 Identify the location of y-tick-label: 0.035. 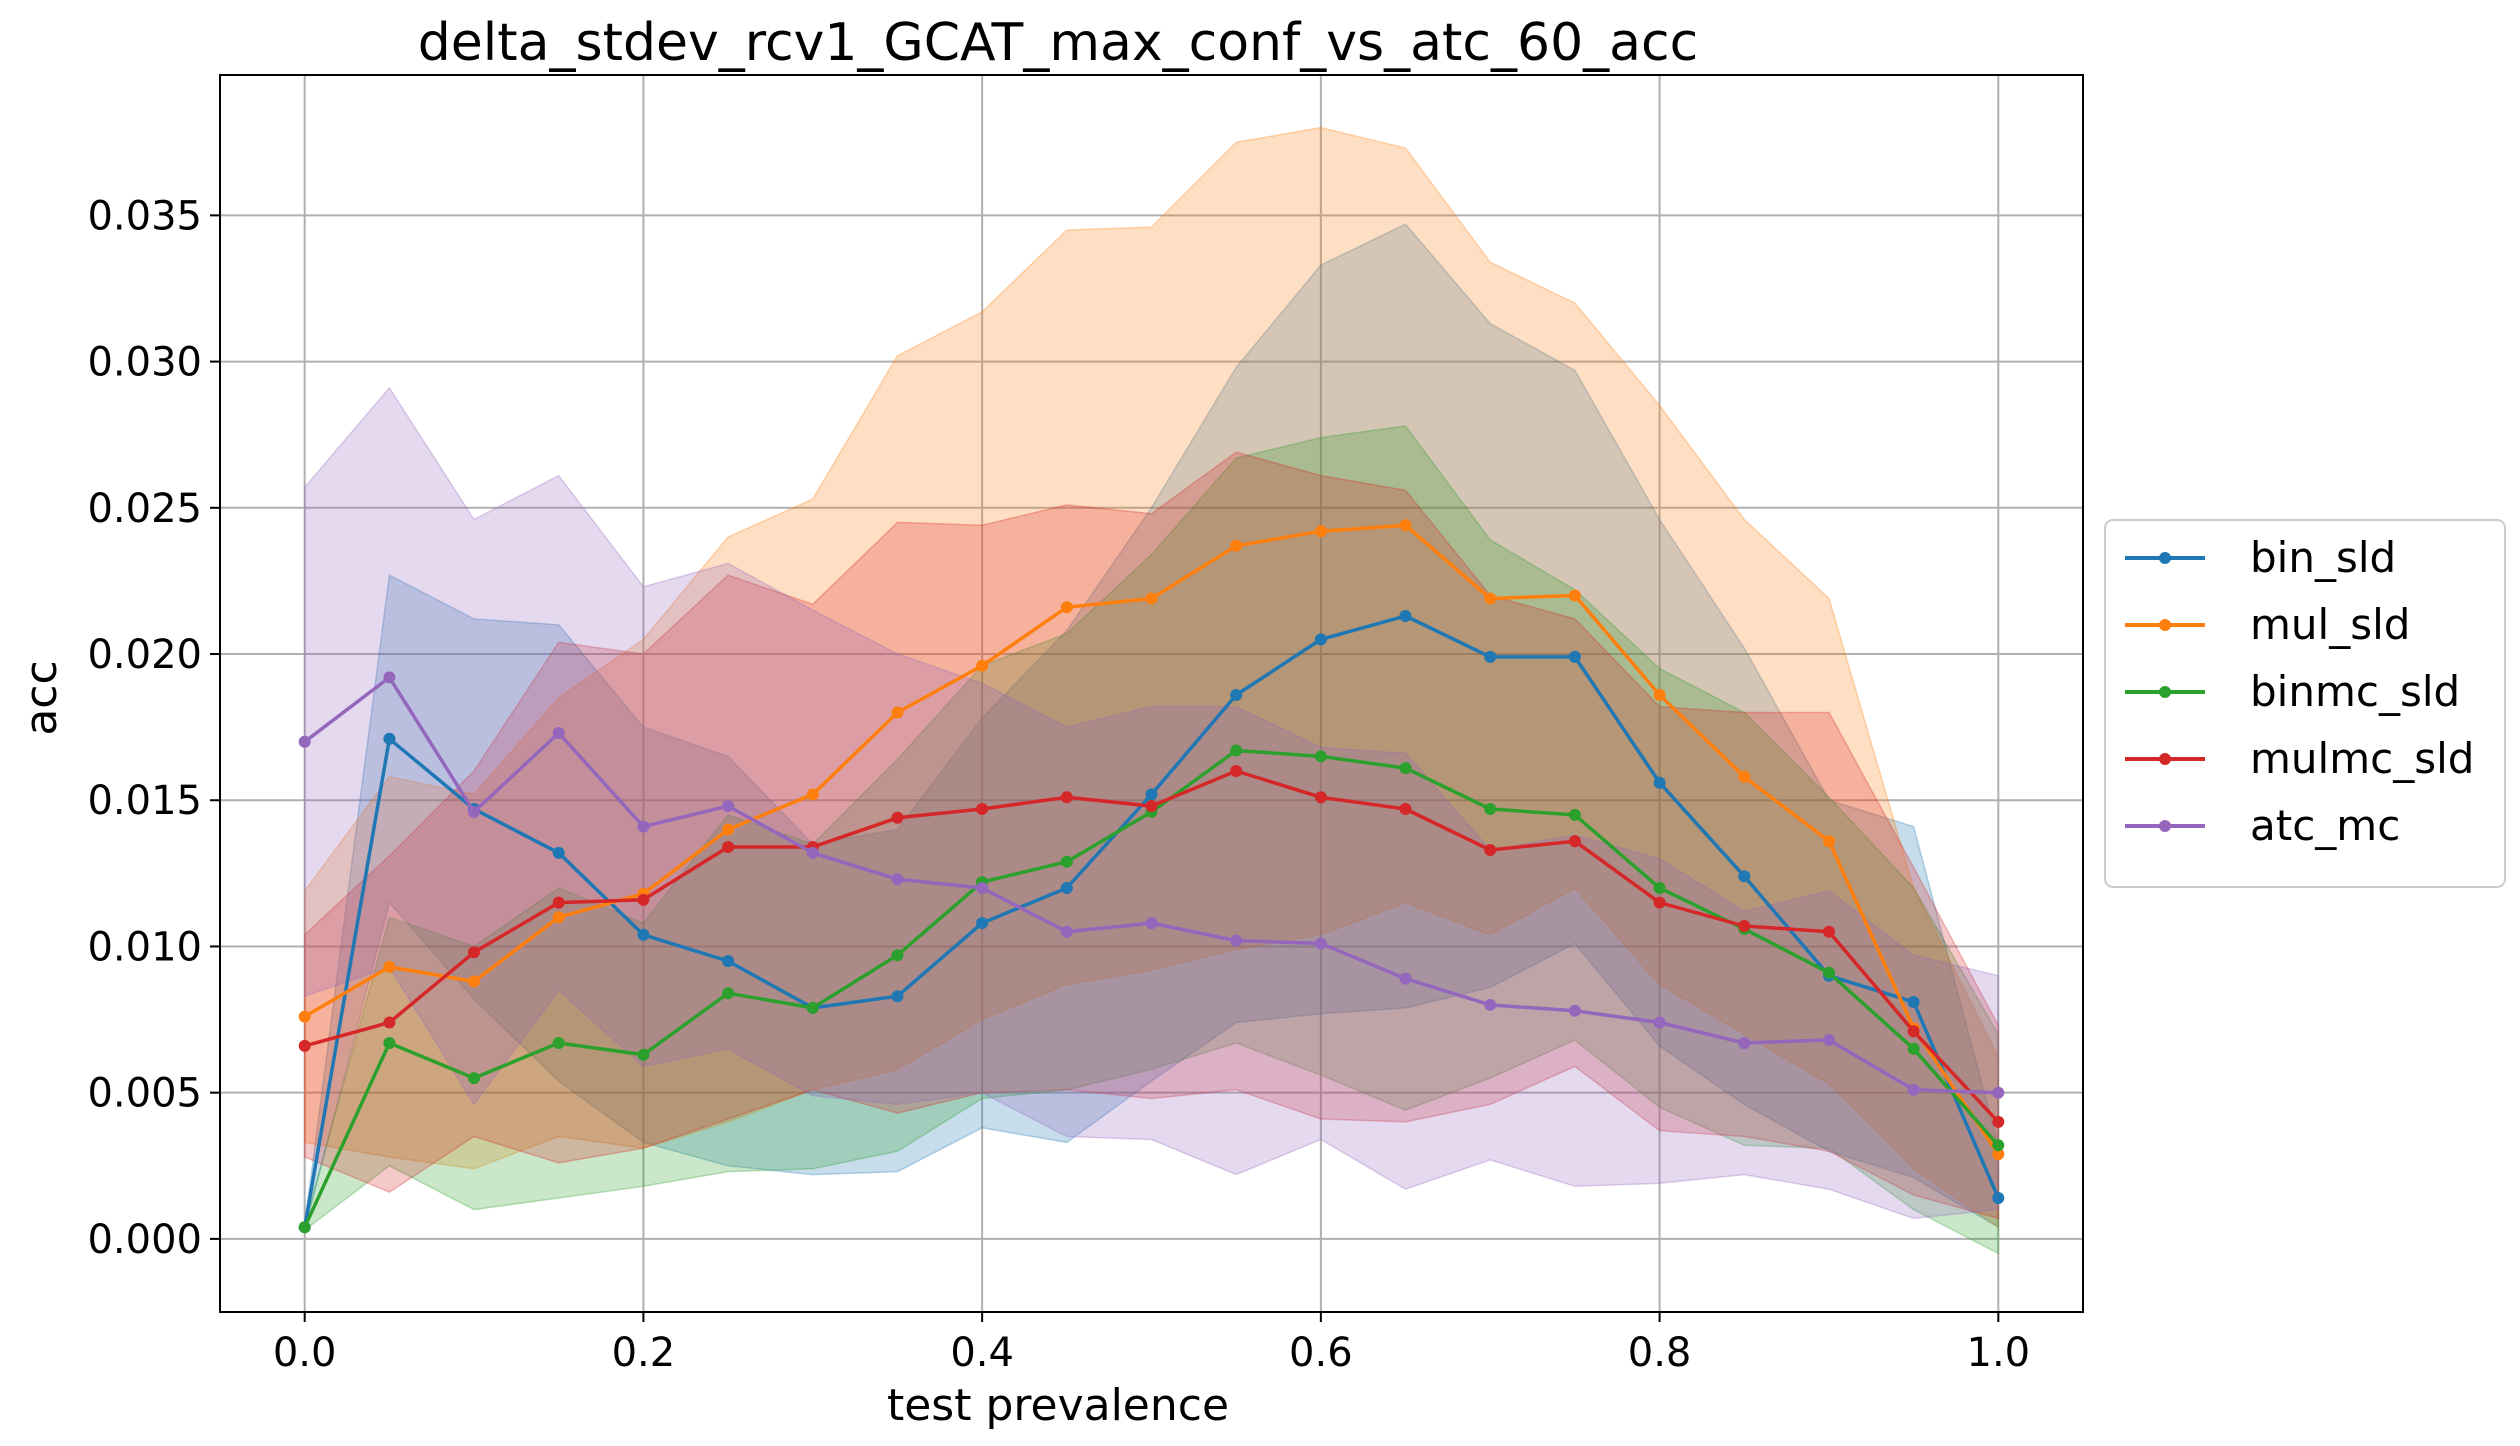
(144, 216).